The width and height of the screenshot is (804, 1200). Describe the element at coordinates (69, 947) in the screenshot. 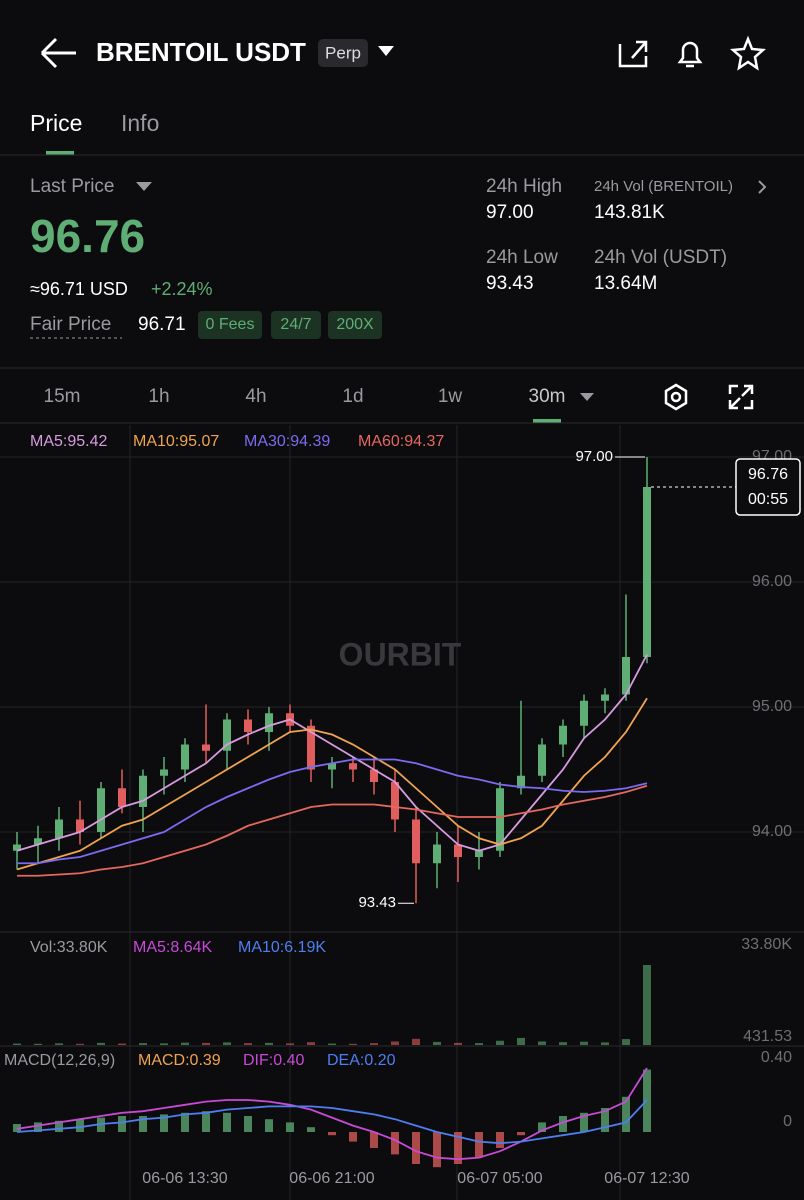

I see `volume-legend: Vol:33.80K` at that location.